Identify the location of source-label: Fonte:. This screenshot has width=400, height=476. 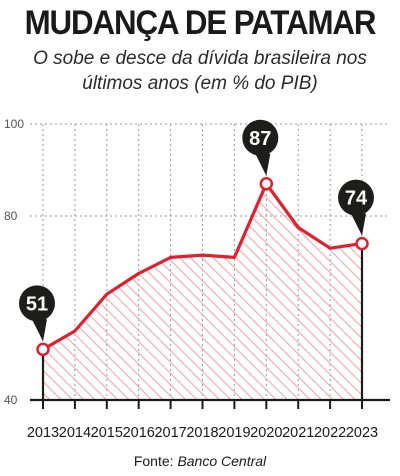
(153, 461).